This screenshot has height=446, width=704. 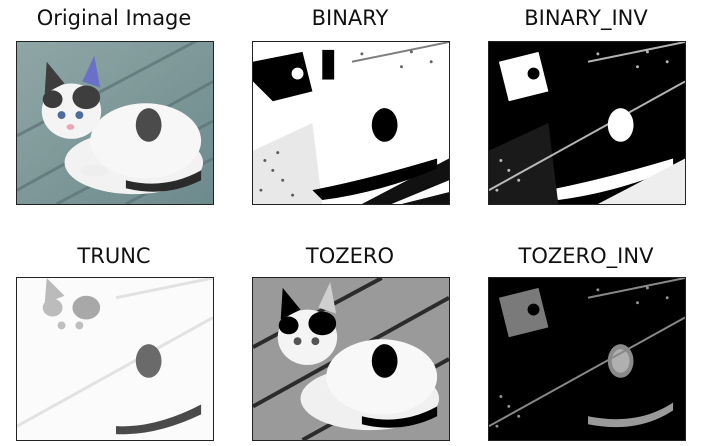 I want to click on panel-title: TRUNC, so click(x=114, y=256).